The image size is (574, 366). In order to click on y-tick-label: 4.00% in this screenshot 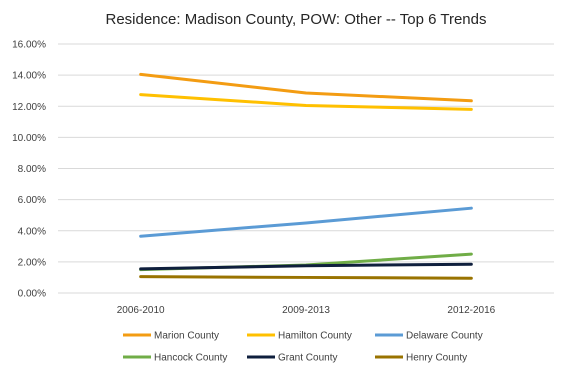, I will do `click(32, 231)`.